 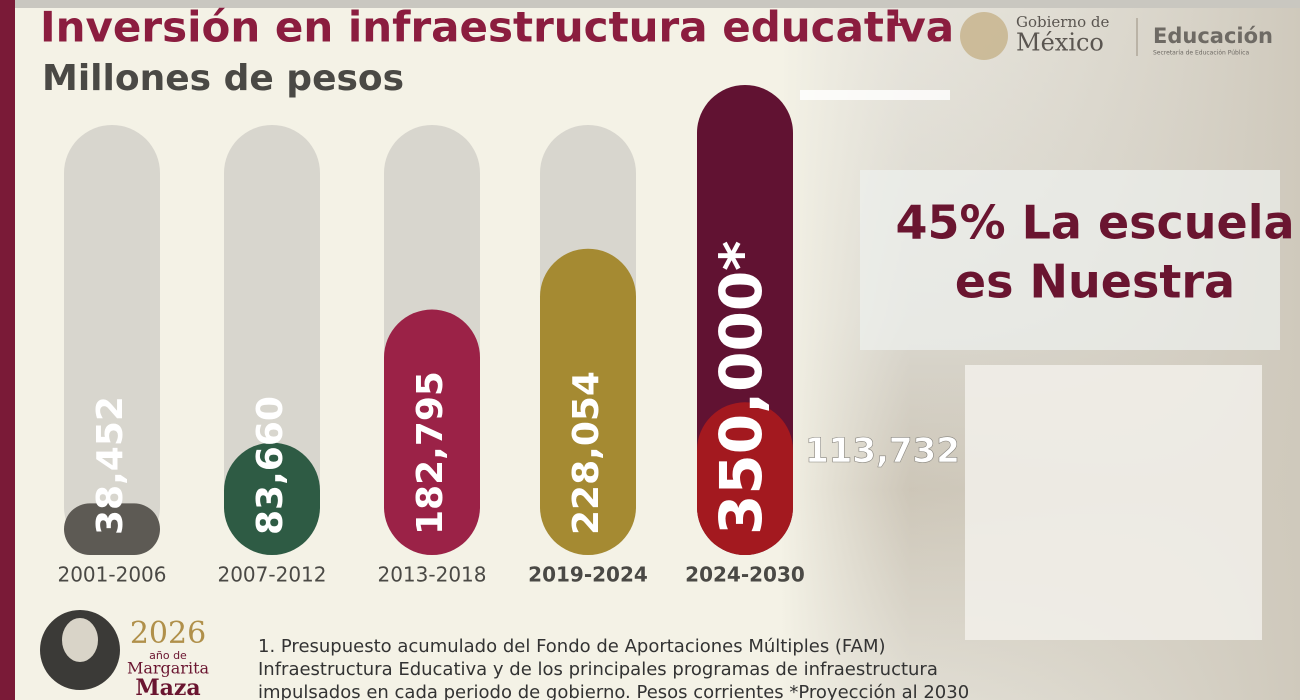 I want to click on subtitle: Millones de pesos, so click(x=223, y=78).